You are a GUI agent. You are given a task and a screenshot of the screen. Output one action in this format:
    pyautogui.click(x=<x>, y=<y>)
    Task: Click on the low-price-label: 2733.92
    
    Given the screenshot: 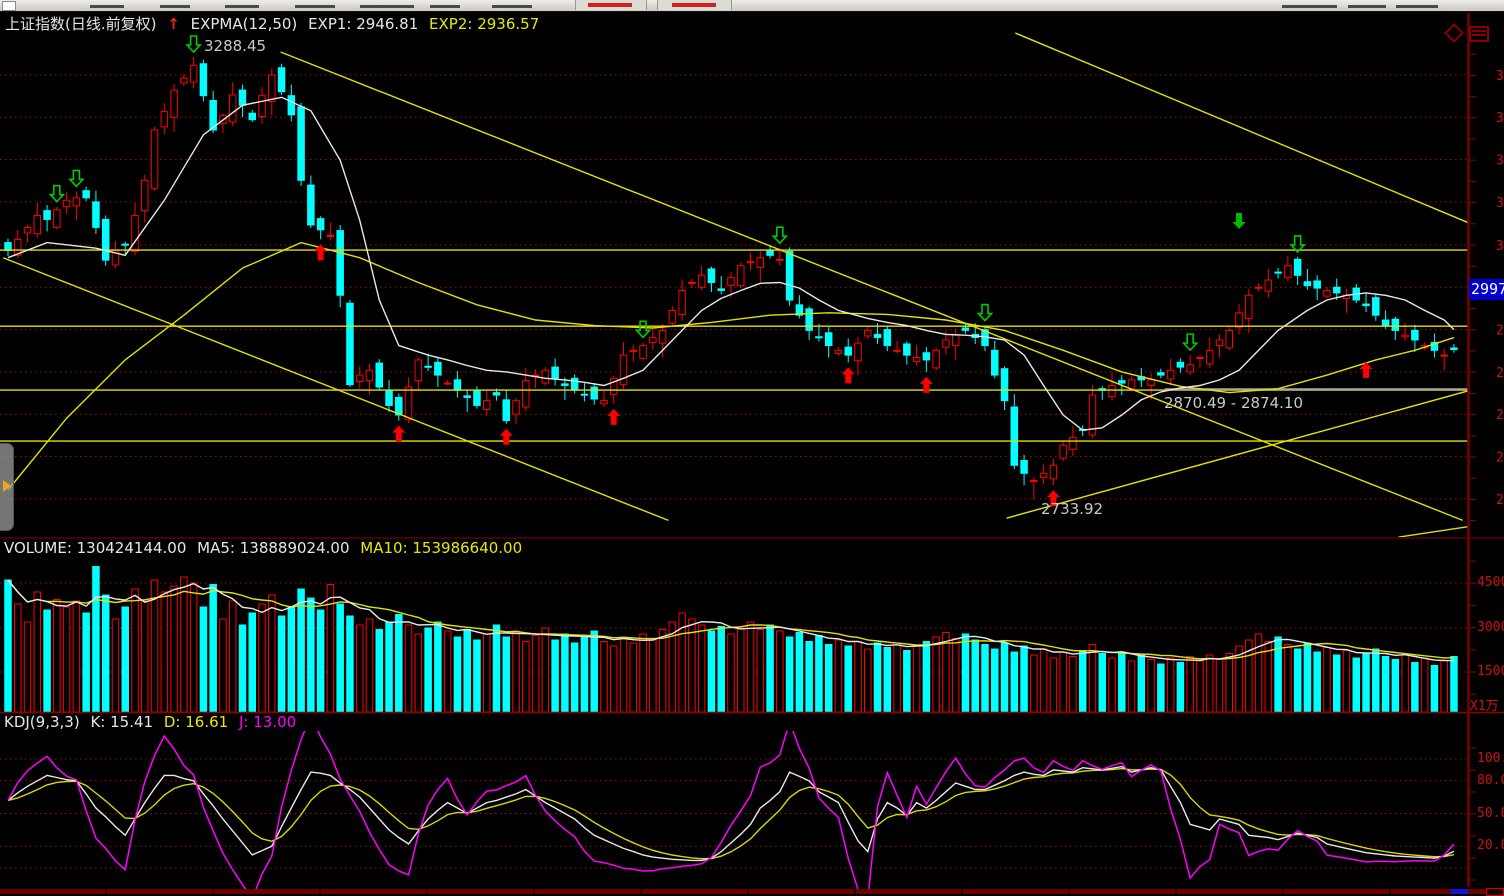 What is the action you would take?
    pyautogui.click(x=1072, y=509)
    